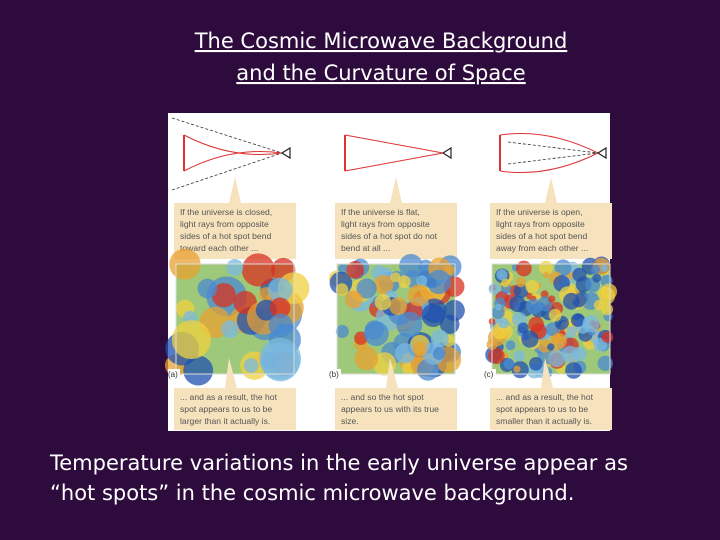  I want to click on caption-text: sides of a hot spot do not, so click(389, 236).